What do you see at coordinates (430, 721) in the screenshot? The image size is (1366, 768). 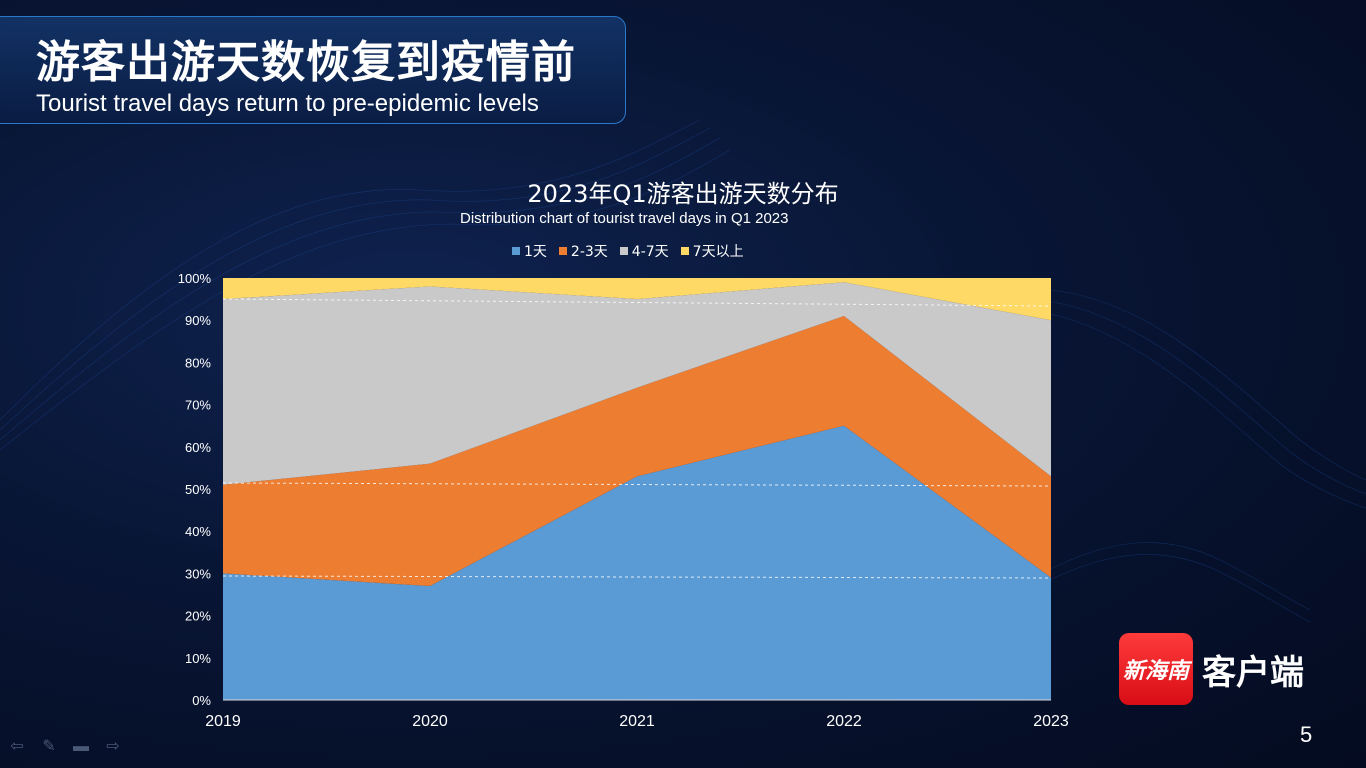 I see `x-tick-label: 2020` at bounding box center [430, 721].